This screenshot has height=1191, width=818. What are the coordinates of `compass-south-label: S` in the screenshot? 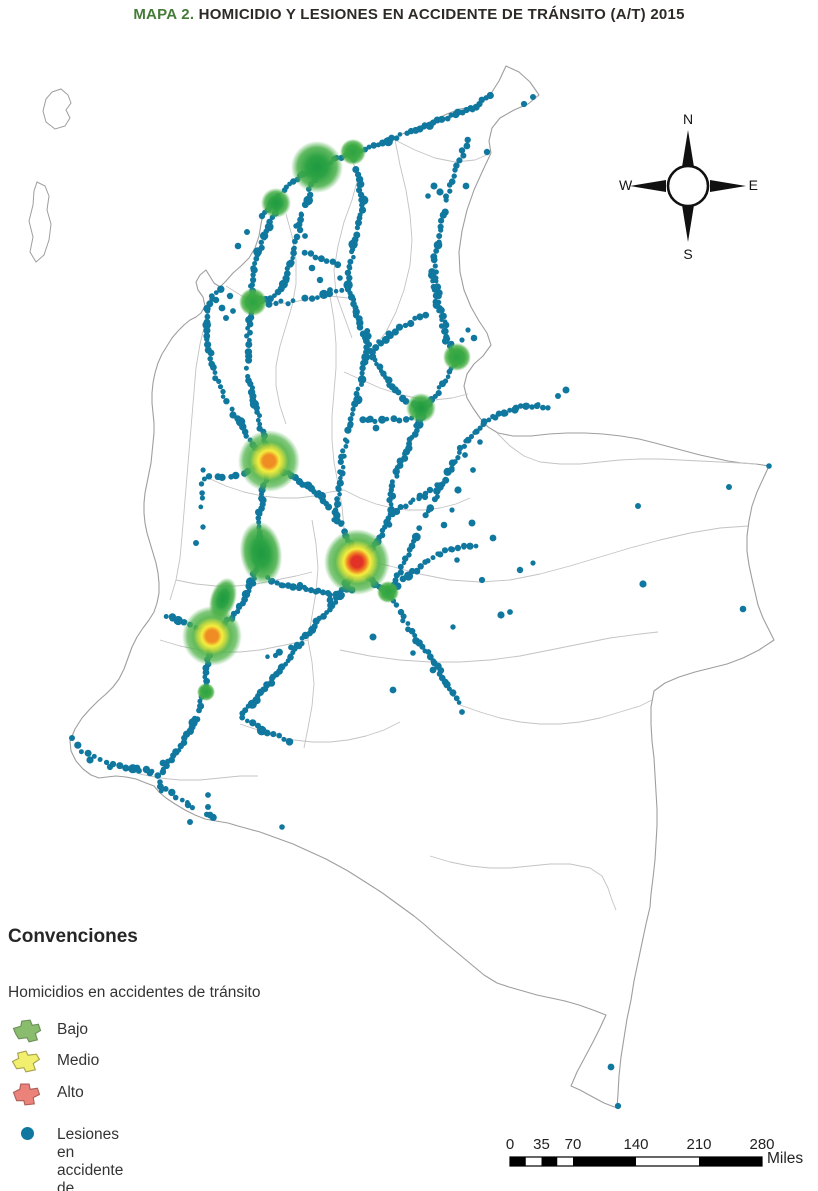 It's located at (688, 254).